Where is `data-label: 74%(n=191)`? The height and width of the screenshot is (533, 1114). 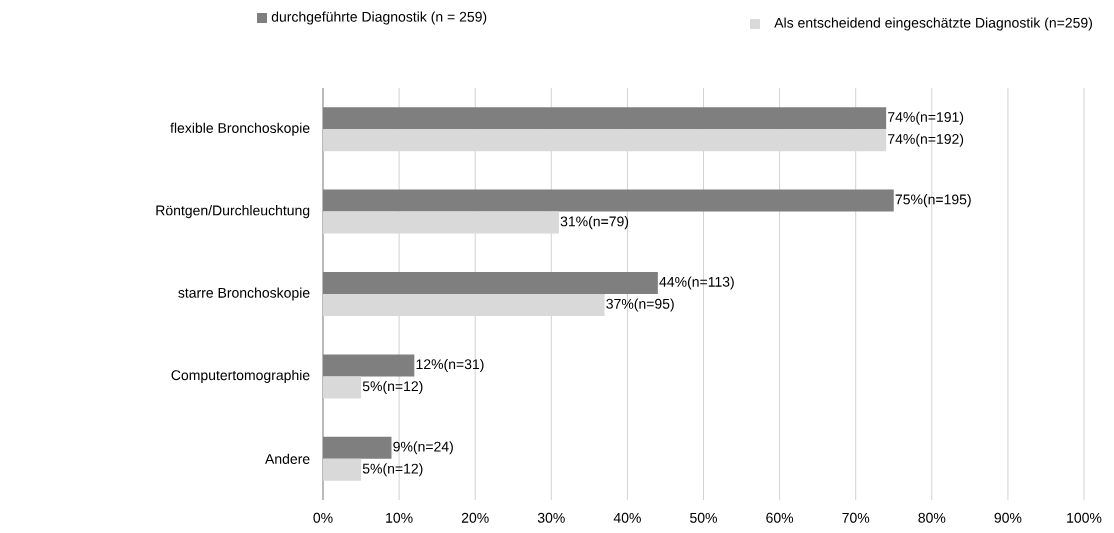
data-label: 74%(n=191) is located at coordinates (926, 118).